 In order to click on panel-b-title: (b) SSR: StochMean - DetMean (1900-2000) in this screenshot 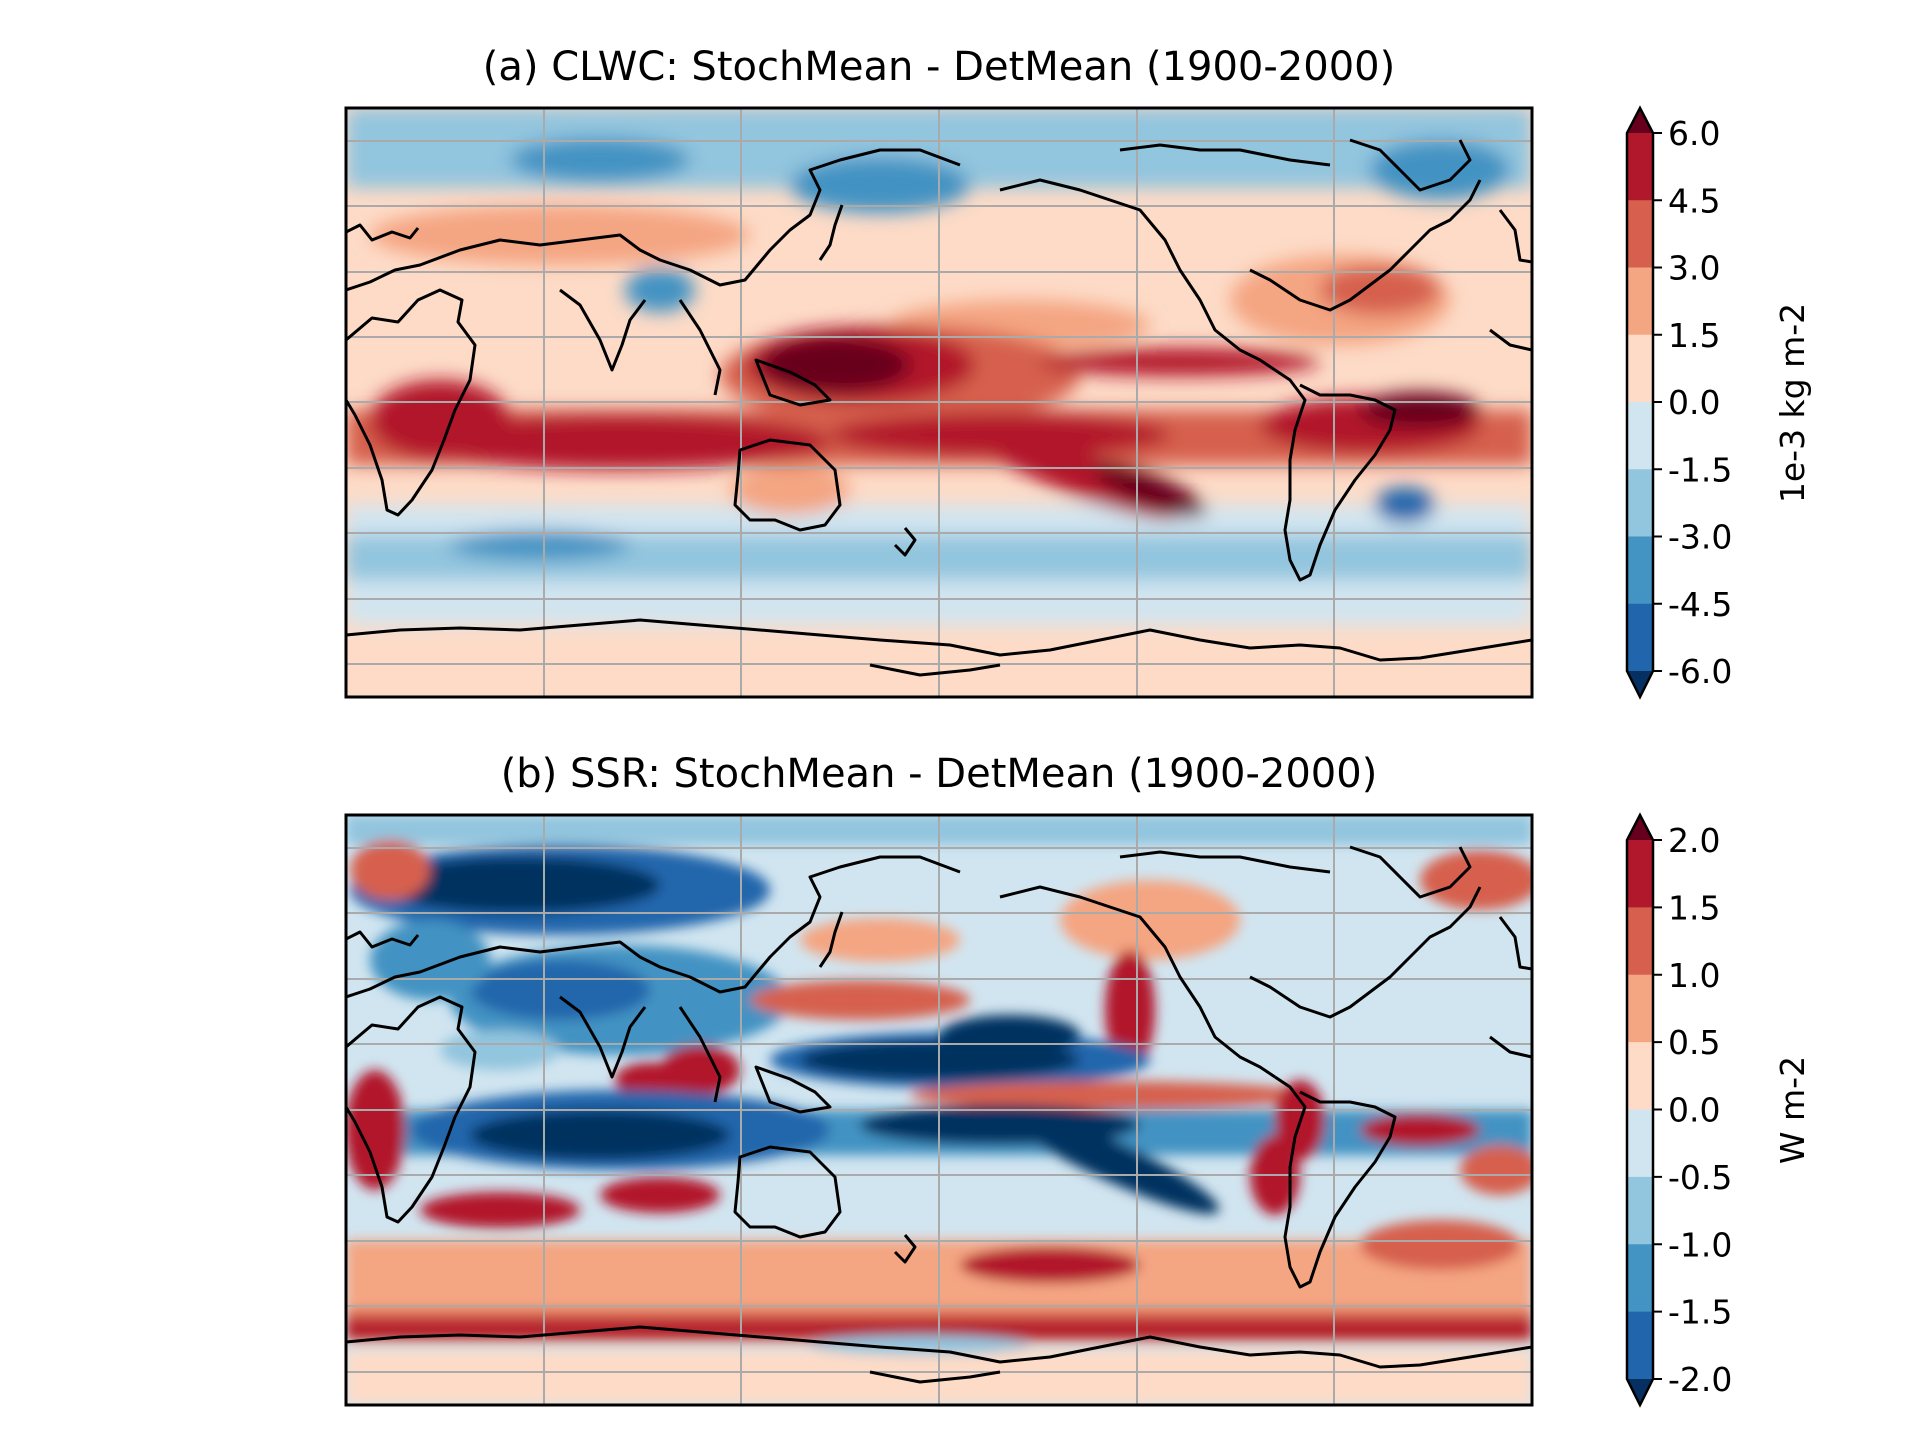, I will do `click(939, 774)`.